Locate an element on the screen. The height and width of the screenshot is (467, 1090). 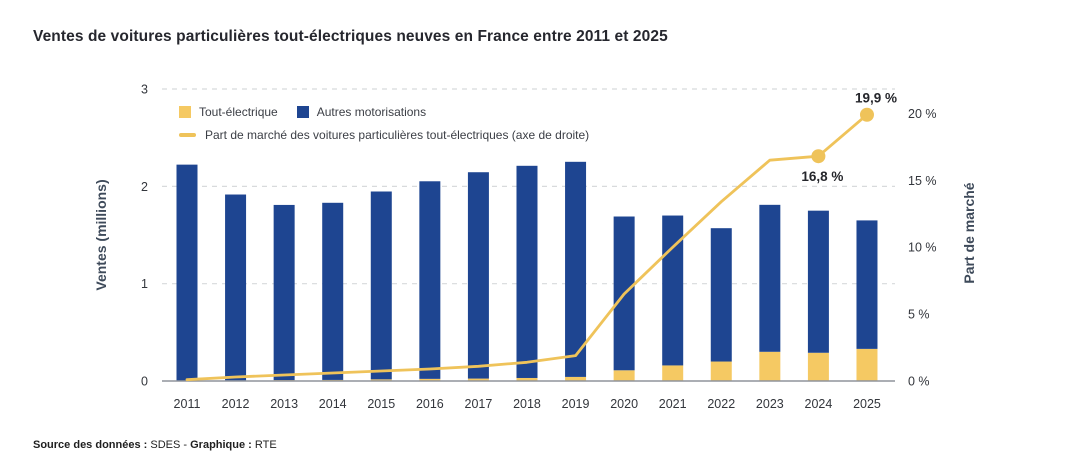
bar-tout-electrique-2015 is located at coordinates (381, 380).